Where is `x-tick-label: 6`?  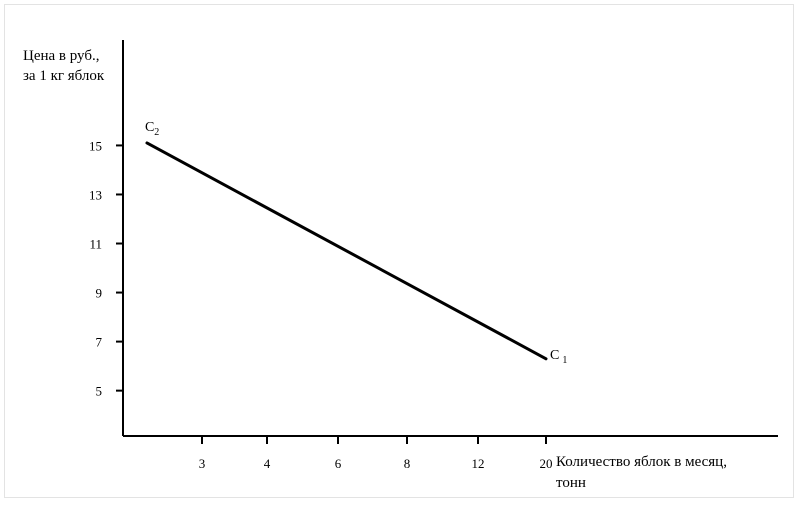 x-tick-label: 6 is located at coordinates (338, 463).